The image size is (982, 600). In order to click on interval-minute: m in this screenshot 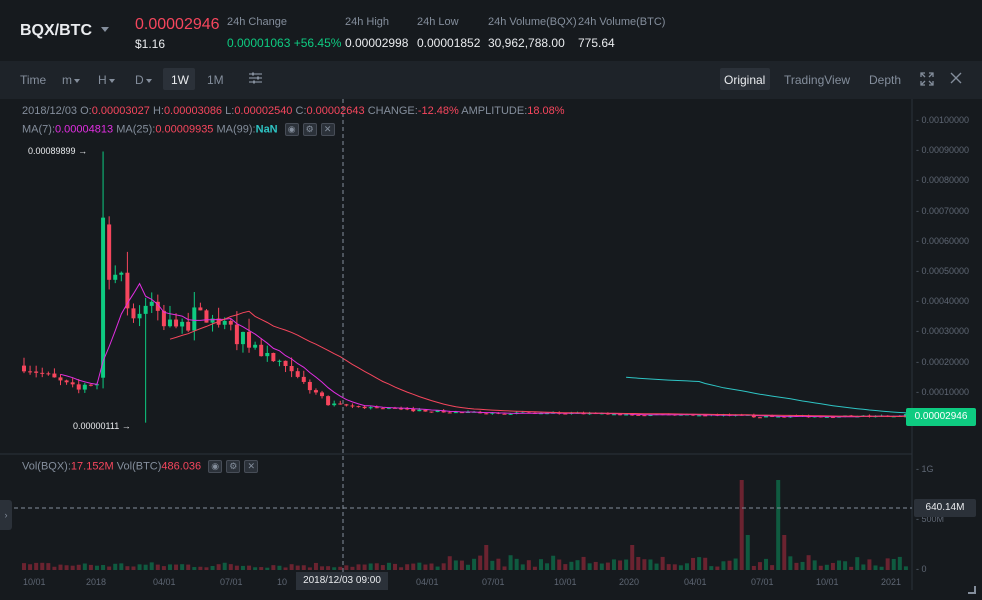, I will do `click(71, 80)`.